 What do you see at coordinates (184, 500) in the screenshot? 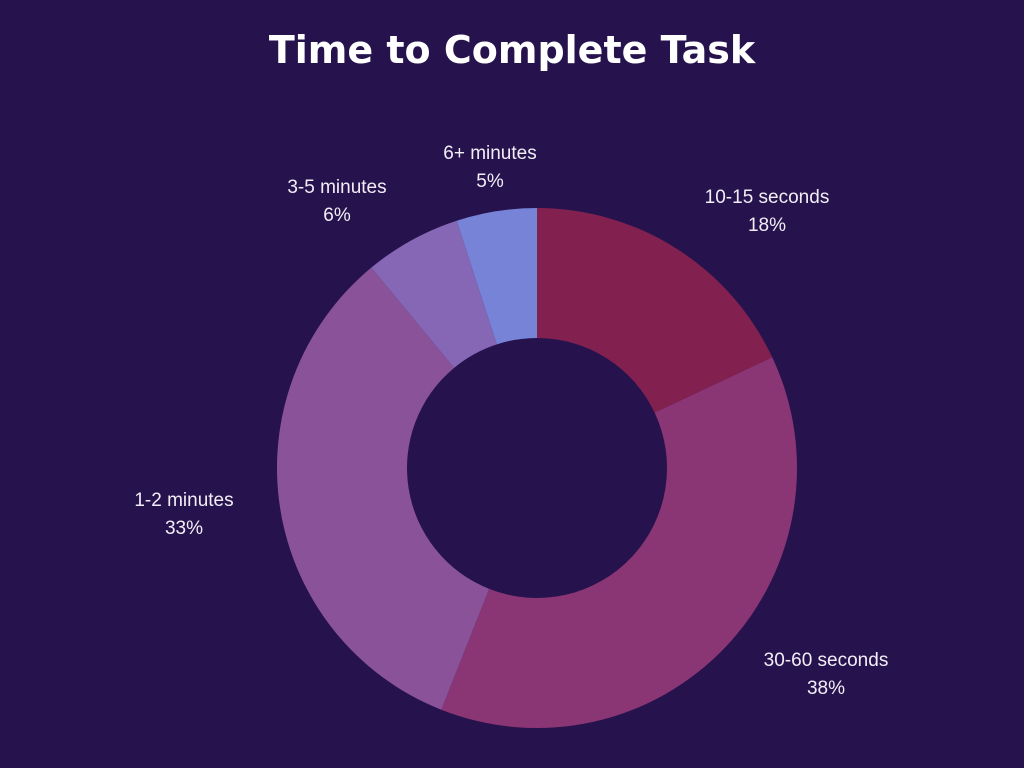
I see `slice-name: 1-2 minutes` at bounding box center [184, 500].